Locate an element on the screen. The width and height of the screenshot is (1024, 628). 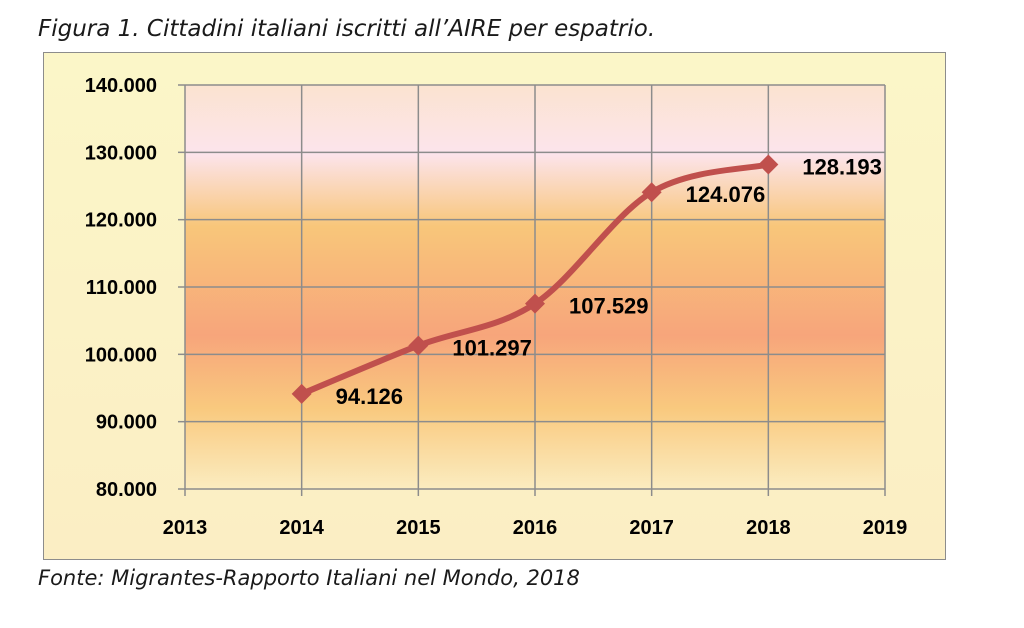
y-tick-label: 130.000 is located at coordinates (121, 153).